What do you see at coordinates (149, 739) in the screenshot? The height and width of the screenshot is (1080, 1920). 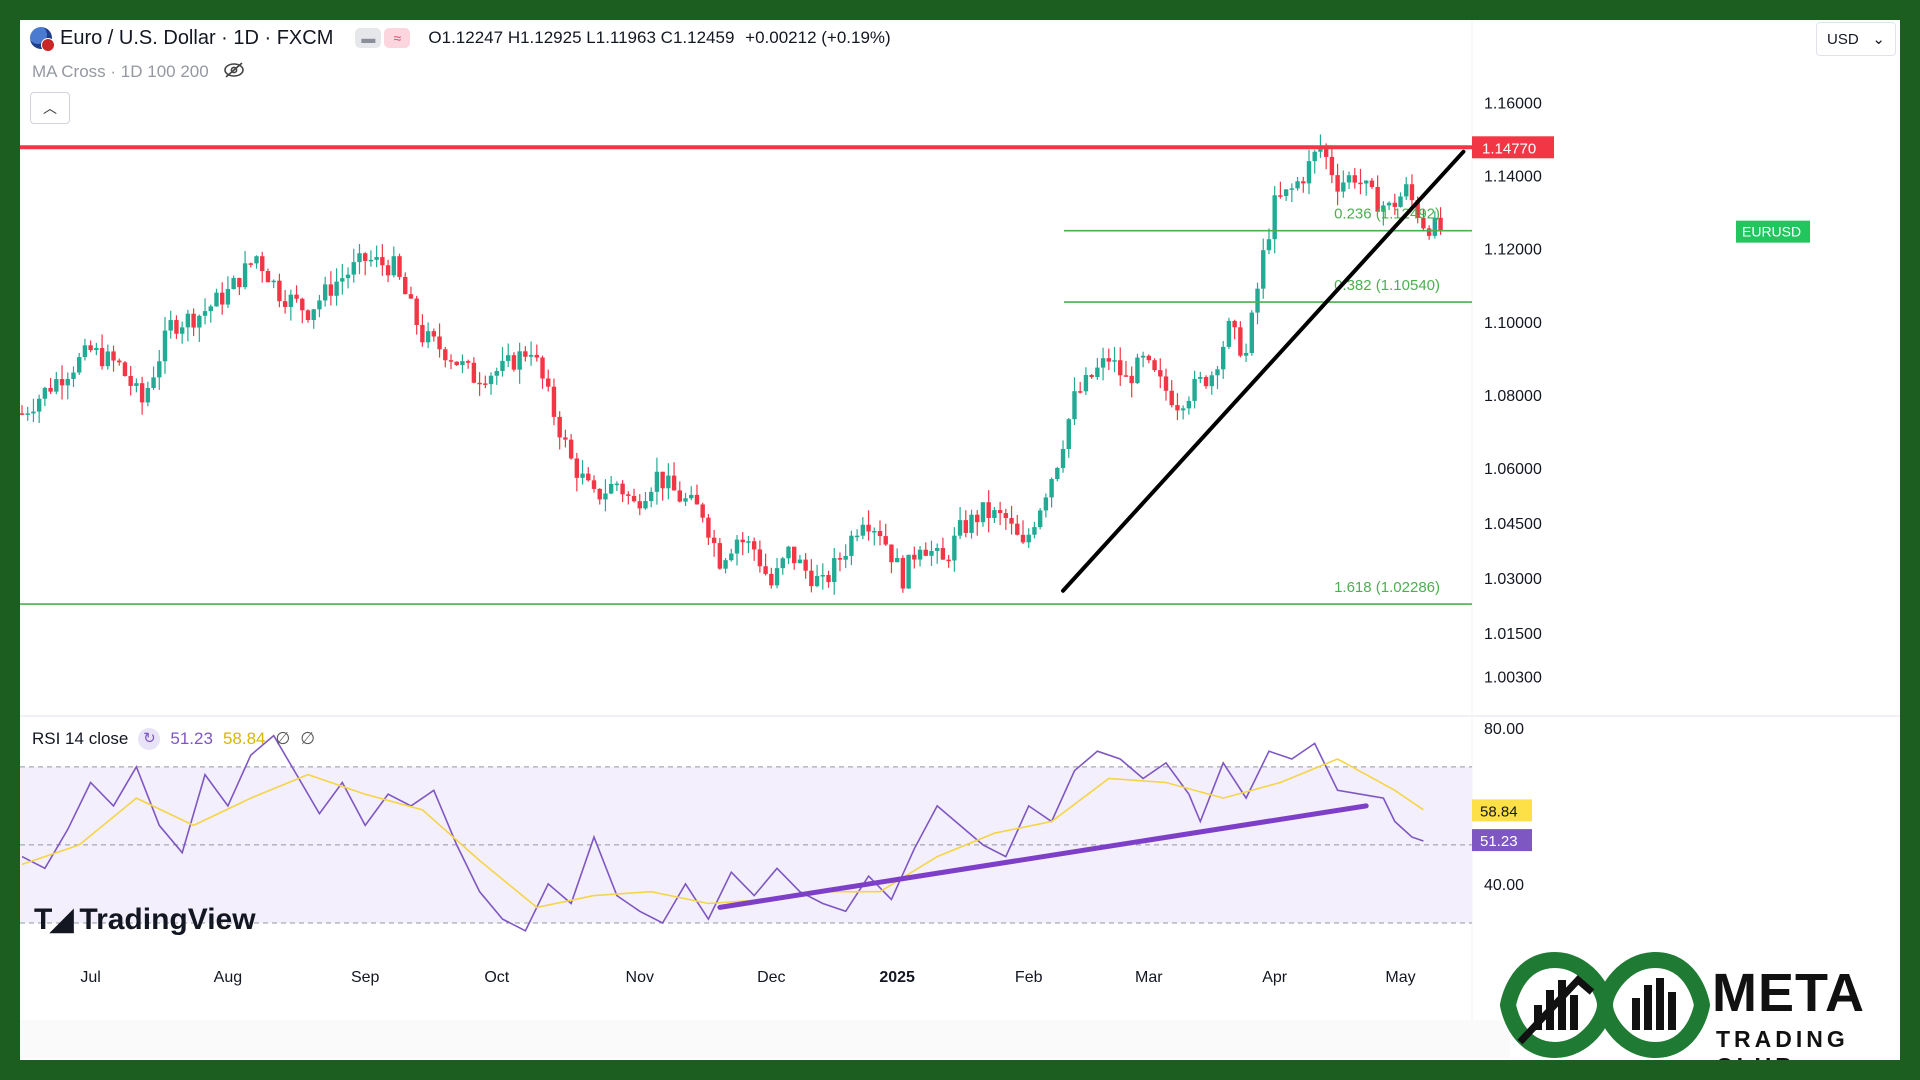 I see `refresh-icon: ↻` at bounding box center [149, 739].